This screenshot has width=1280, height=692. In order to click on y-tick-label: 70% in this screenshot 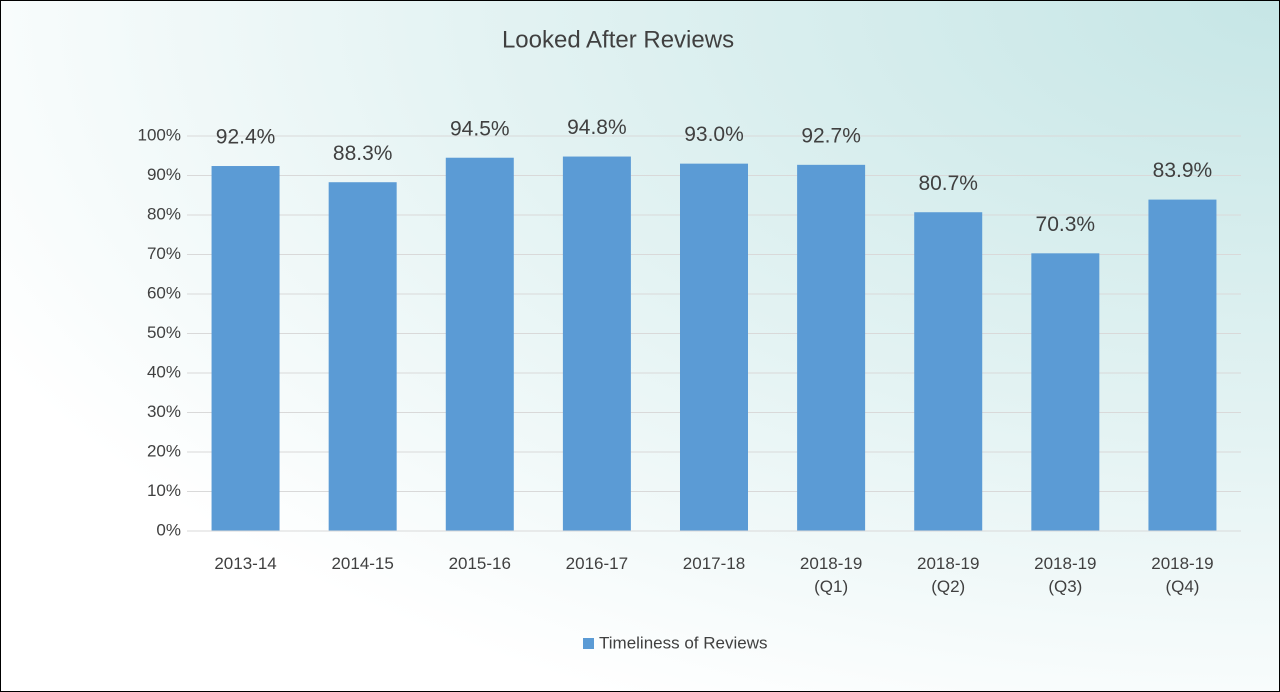, I will do `click(164, 253)`.